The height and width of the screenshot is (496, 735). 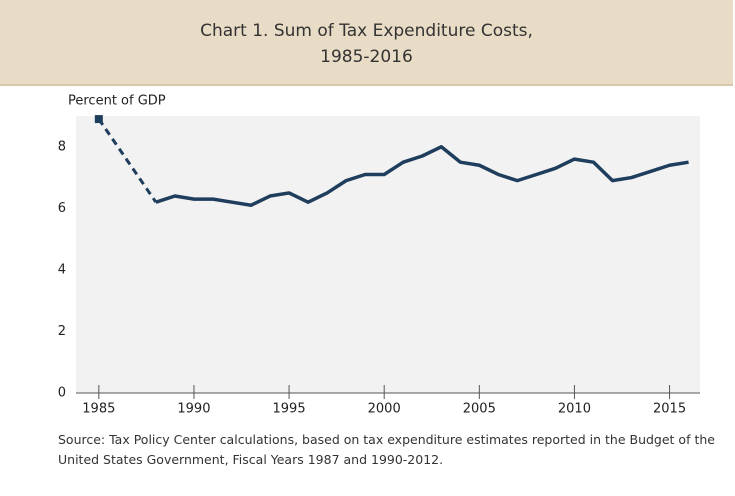 I want to click on y-tick-label: 4, so click(x=62, y=269).